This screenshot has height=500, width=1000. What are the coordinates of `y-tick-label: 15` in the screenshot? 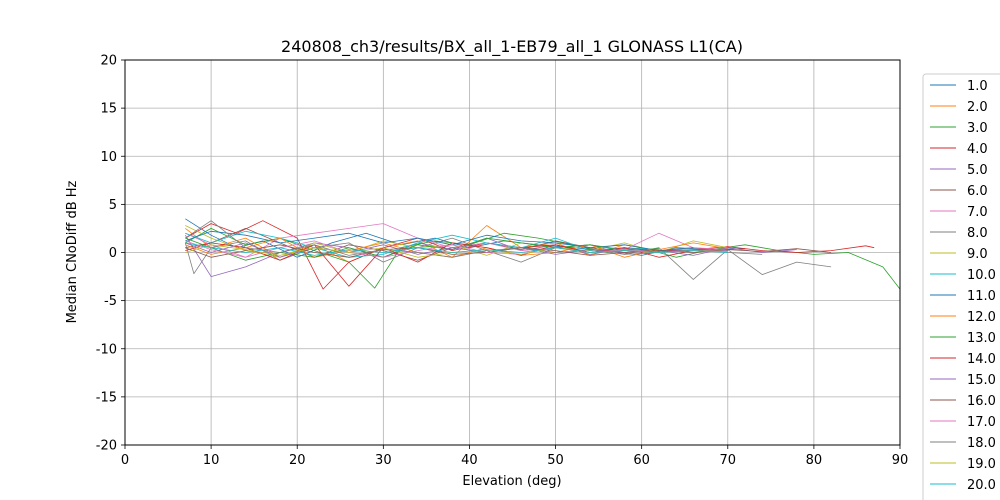 It's located at (108, 109).